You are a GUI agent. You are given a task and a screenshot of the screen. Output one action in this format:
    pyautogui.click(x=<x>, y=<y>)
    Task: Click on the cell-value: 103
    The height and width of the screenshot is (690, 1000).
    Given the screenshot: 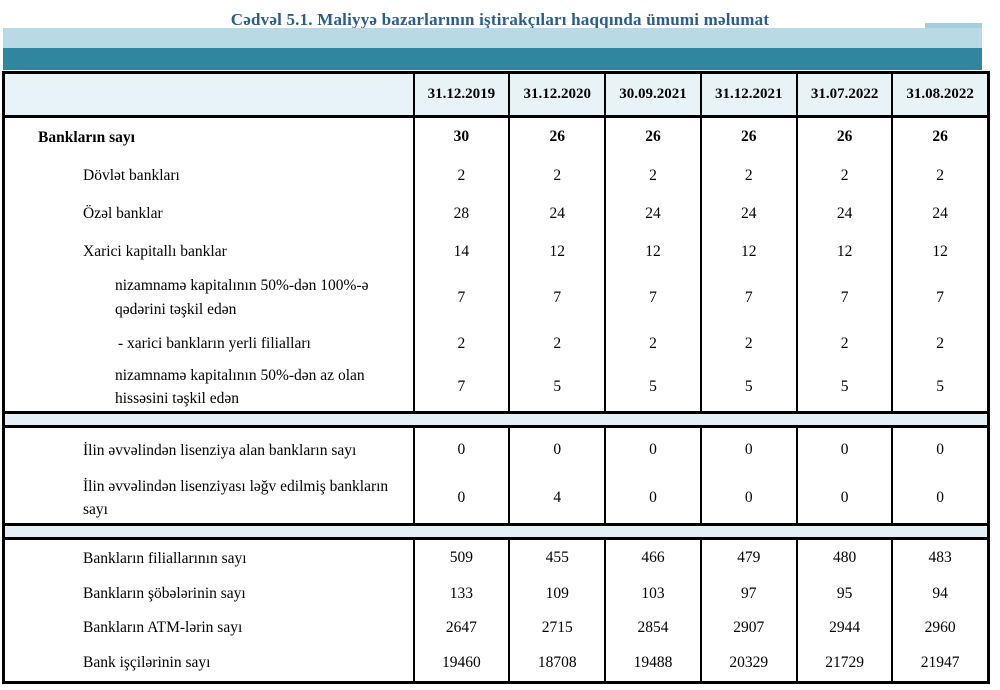 What is the action you would take?
    pyautogui.click(x=652, y=593)
    